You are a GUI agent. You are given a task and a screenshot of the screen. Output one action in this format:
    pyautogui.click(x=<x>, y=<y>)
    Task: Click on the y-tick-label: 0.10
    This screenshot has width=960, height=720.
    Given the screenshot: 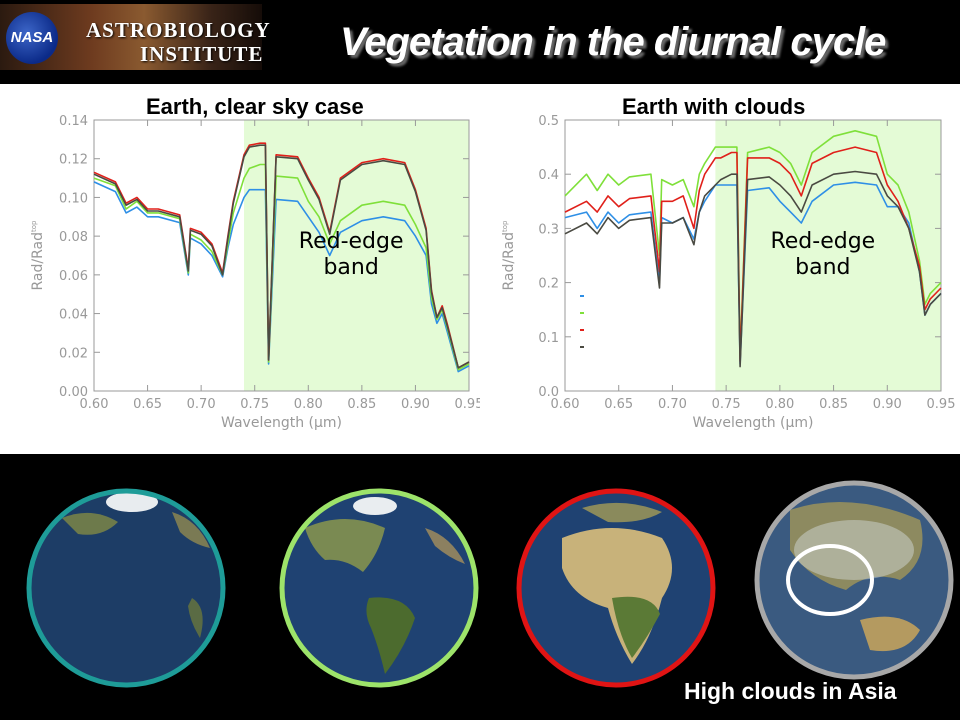 What is the action you would take?
    pyautogui.click(x=73, y=198)
    